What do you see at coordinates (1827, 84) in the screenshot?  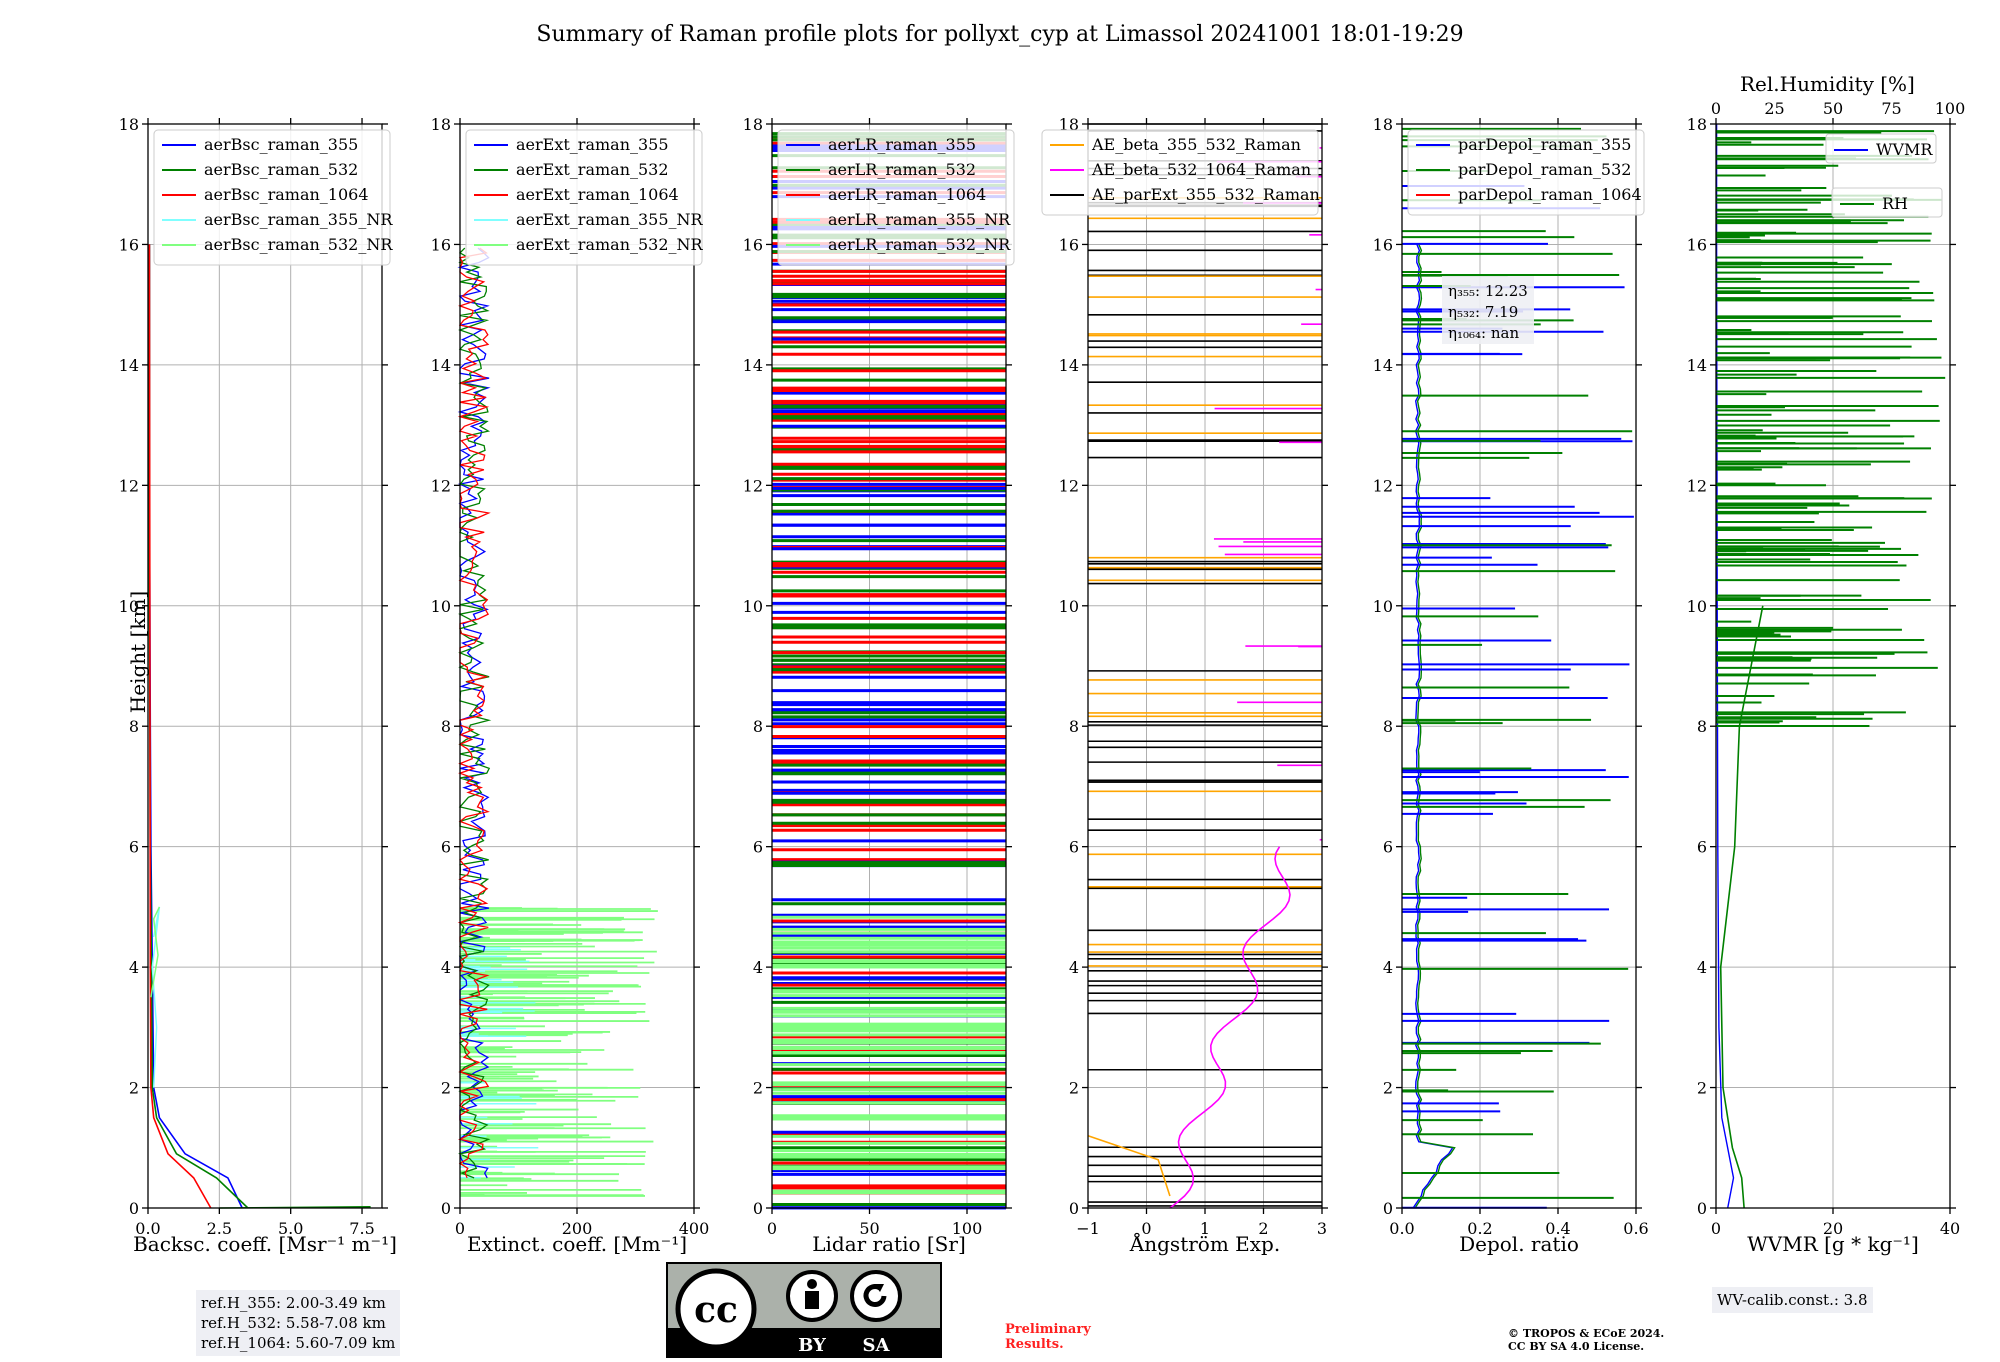 I see `rh-axis-title: Rel.Humidity [%]` at bounding box center [1827, 84].